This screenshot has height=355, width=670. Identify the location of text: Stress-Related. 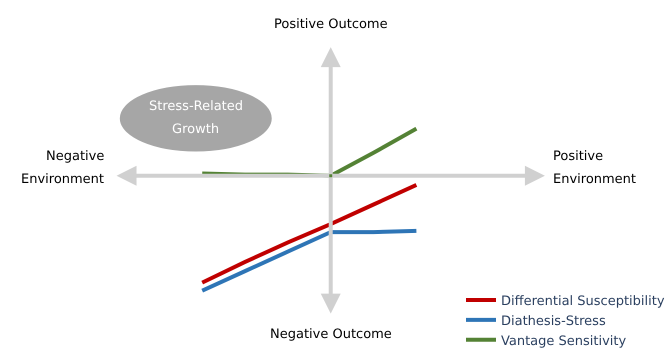
(196, 106).